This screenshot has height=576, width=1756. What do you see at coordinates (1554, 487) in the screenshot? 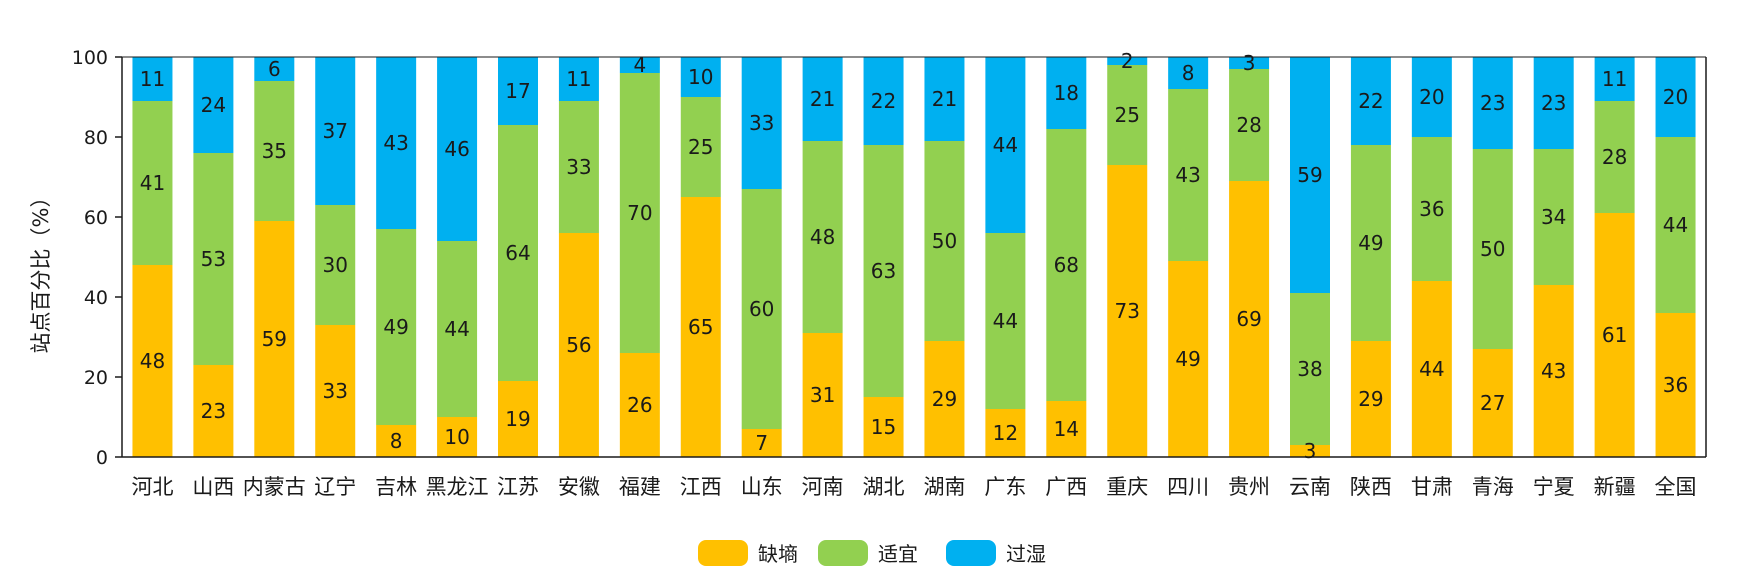
I see `x-tick-label-24: 宁夏` at bounding box center [1554, 487].